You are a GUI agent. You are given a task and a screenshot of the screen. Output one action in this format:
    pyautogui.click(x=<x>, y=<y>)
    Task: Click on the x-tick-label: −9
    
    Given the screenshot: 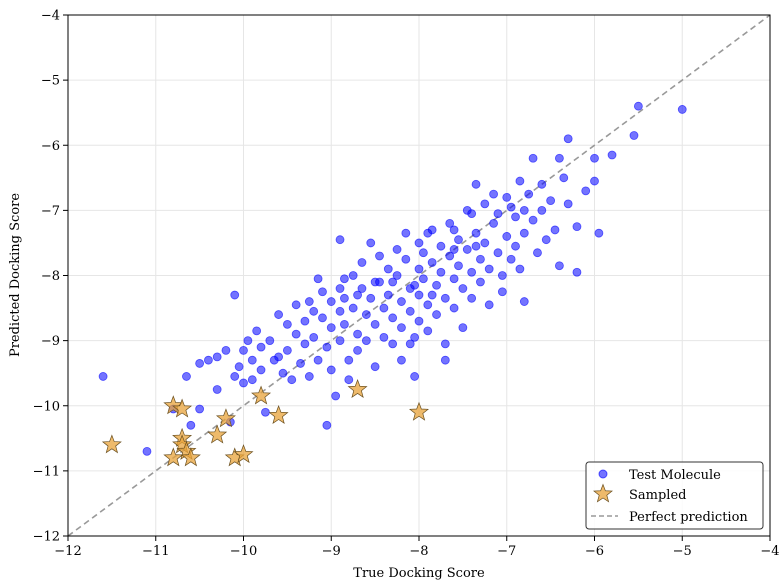 What is the action you would take?
    pyautogui.click(x=331, y=551)
    